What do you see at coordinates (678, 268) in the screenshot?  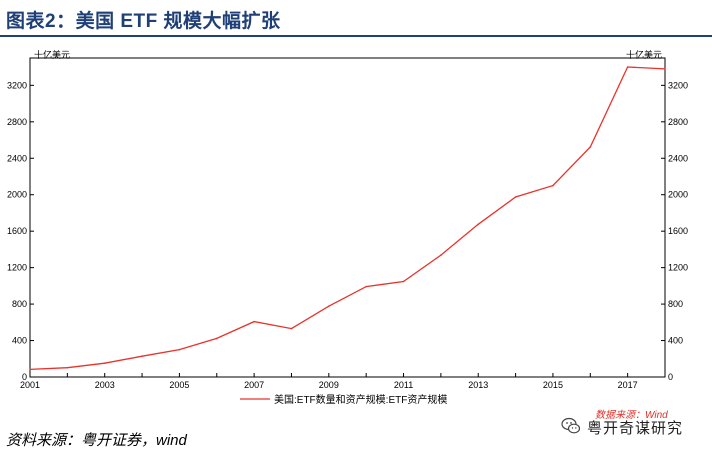 I see `y-tick-label-right: 1200` at bounding box center [678, 268].